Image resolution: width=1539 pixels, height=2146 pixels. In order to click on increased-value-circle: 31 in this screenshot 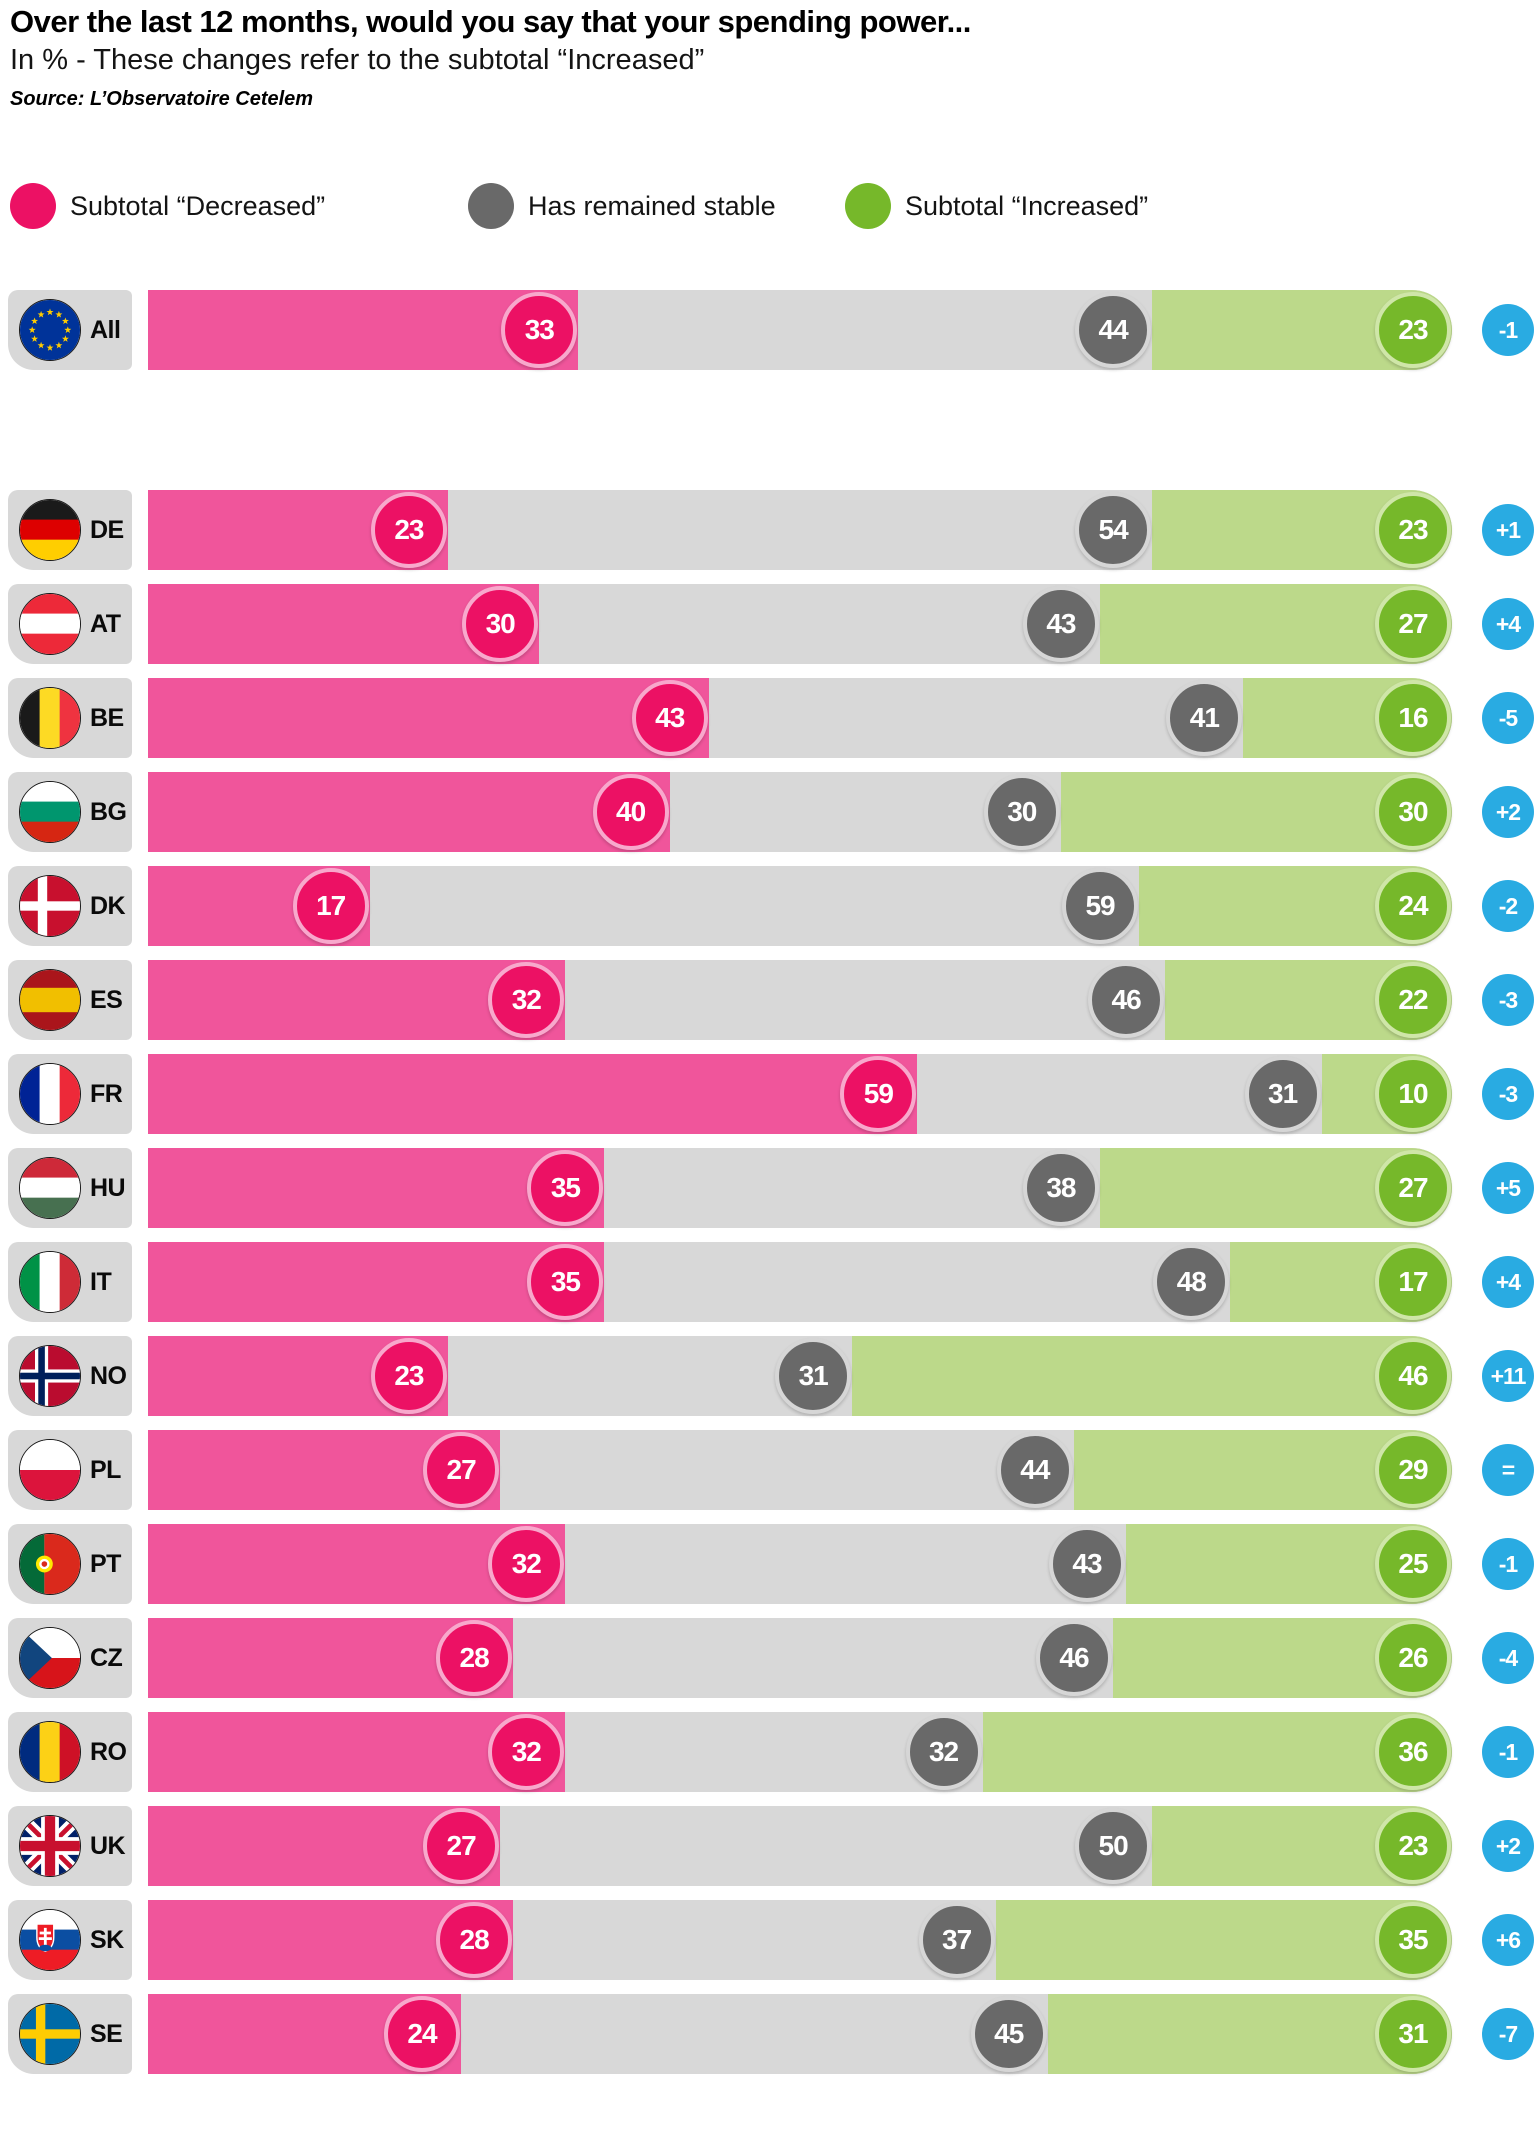, I will do `click(1413, 2034)`.